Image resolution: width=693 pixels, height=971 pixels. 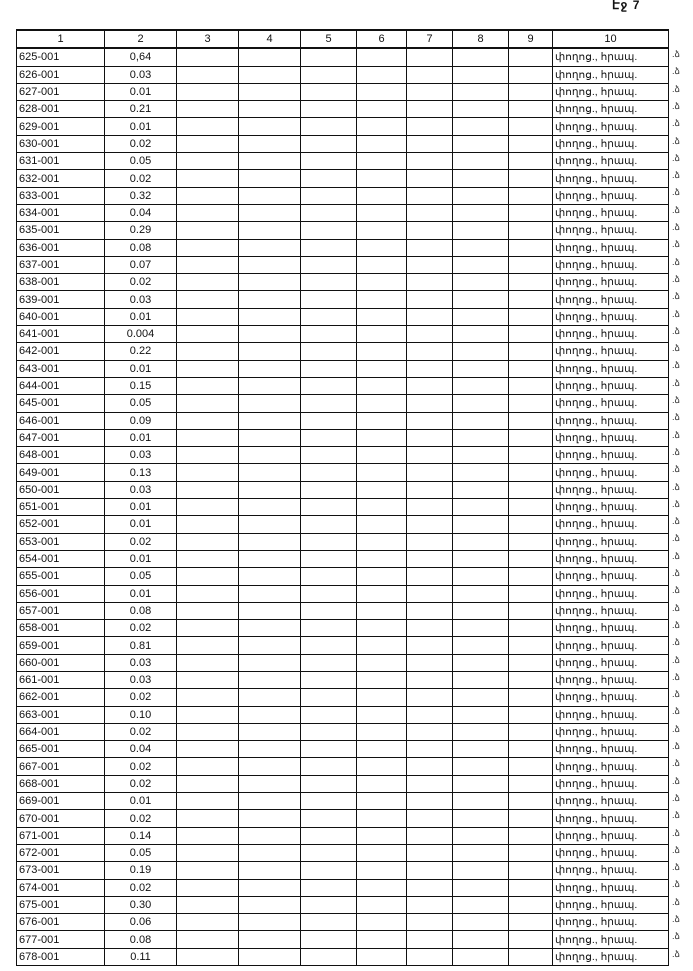 What do you see at coordinates (60, 766) in the screenshot?
I see `cell-id: 667-001` at bounding box center [60, 766].